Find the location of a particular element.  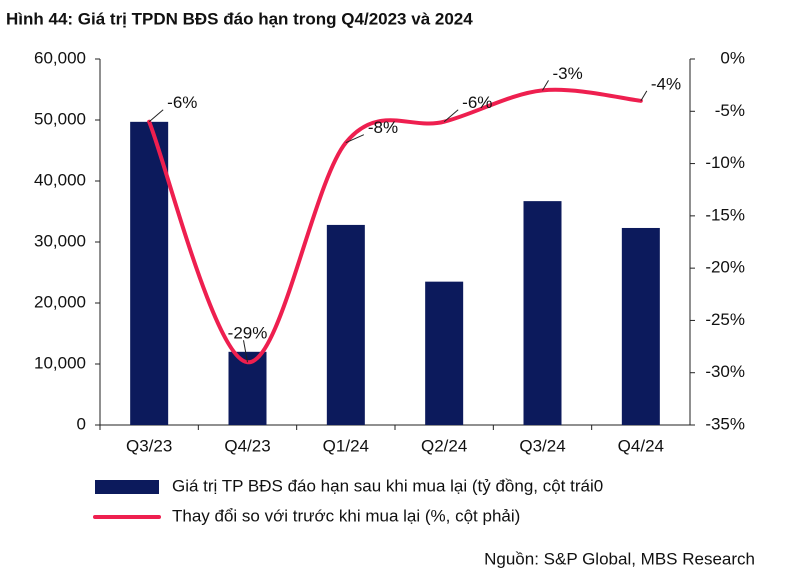

y2-tick-label: -5% is located at coordinates (730, 110).